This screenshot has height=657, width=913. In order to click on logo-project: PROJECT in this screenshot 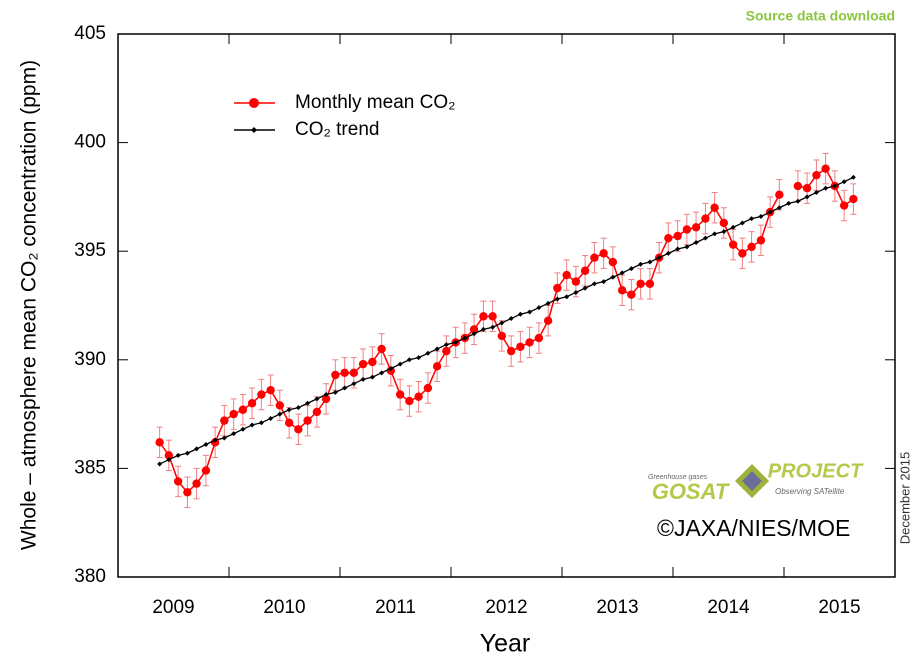, I will do `click(816, 471)`.